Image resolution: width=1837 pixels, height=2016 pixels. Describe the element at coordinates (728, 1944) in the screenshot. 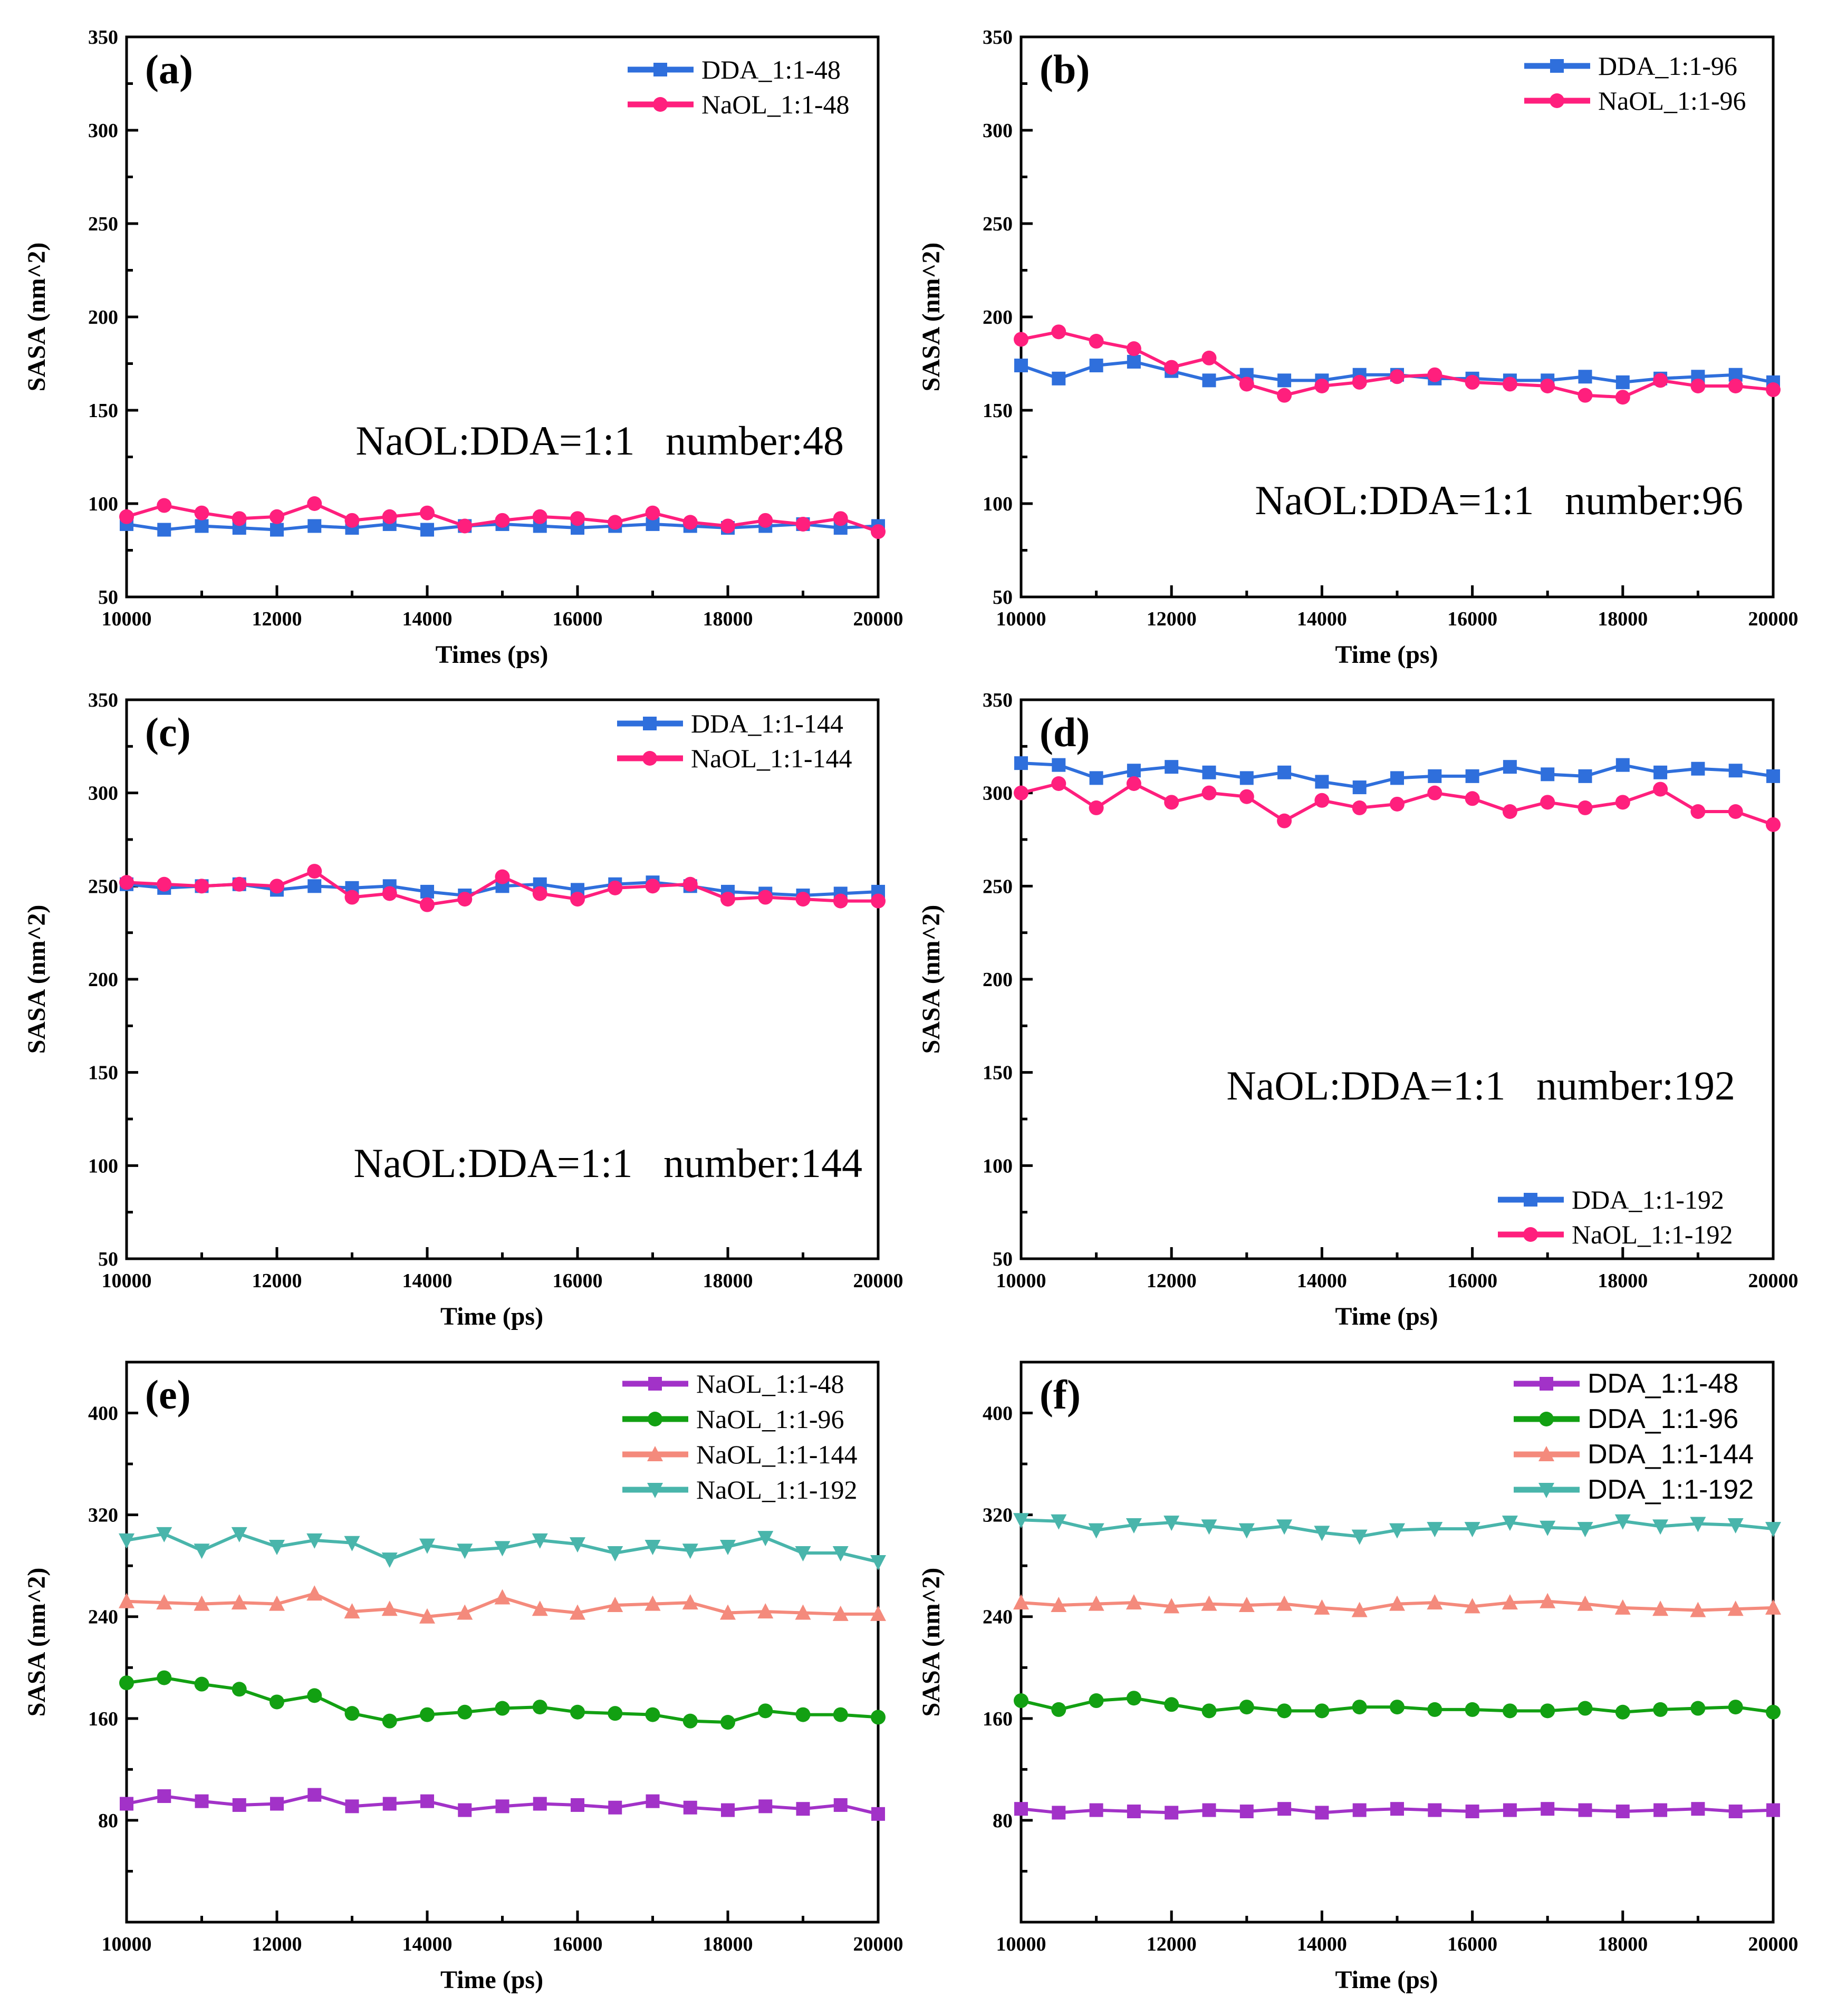

I see `x-tick-label: 18000` at that location.